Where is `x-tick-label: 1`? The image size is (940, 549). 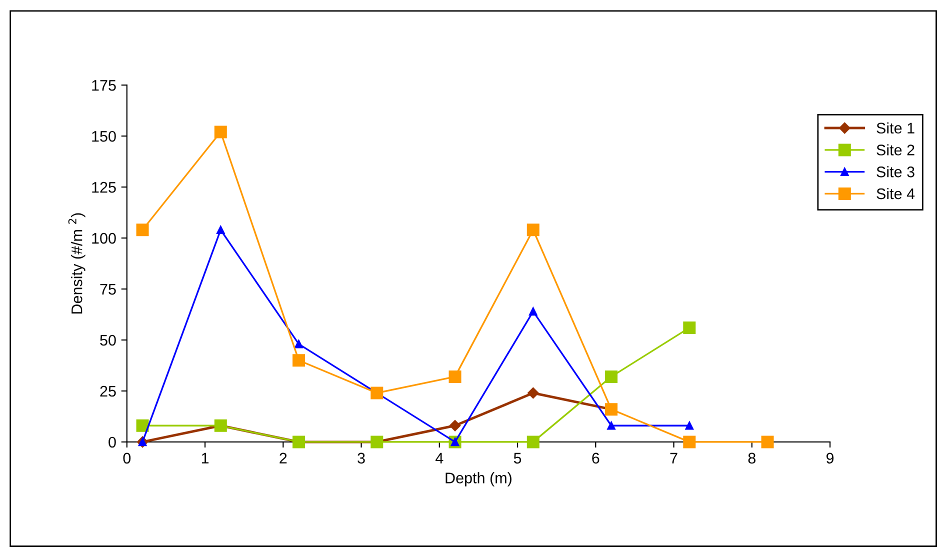
x-tick-label: 1 is located at coordinates (205, 458).